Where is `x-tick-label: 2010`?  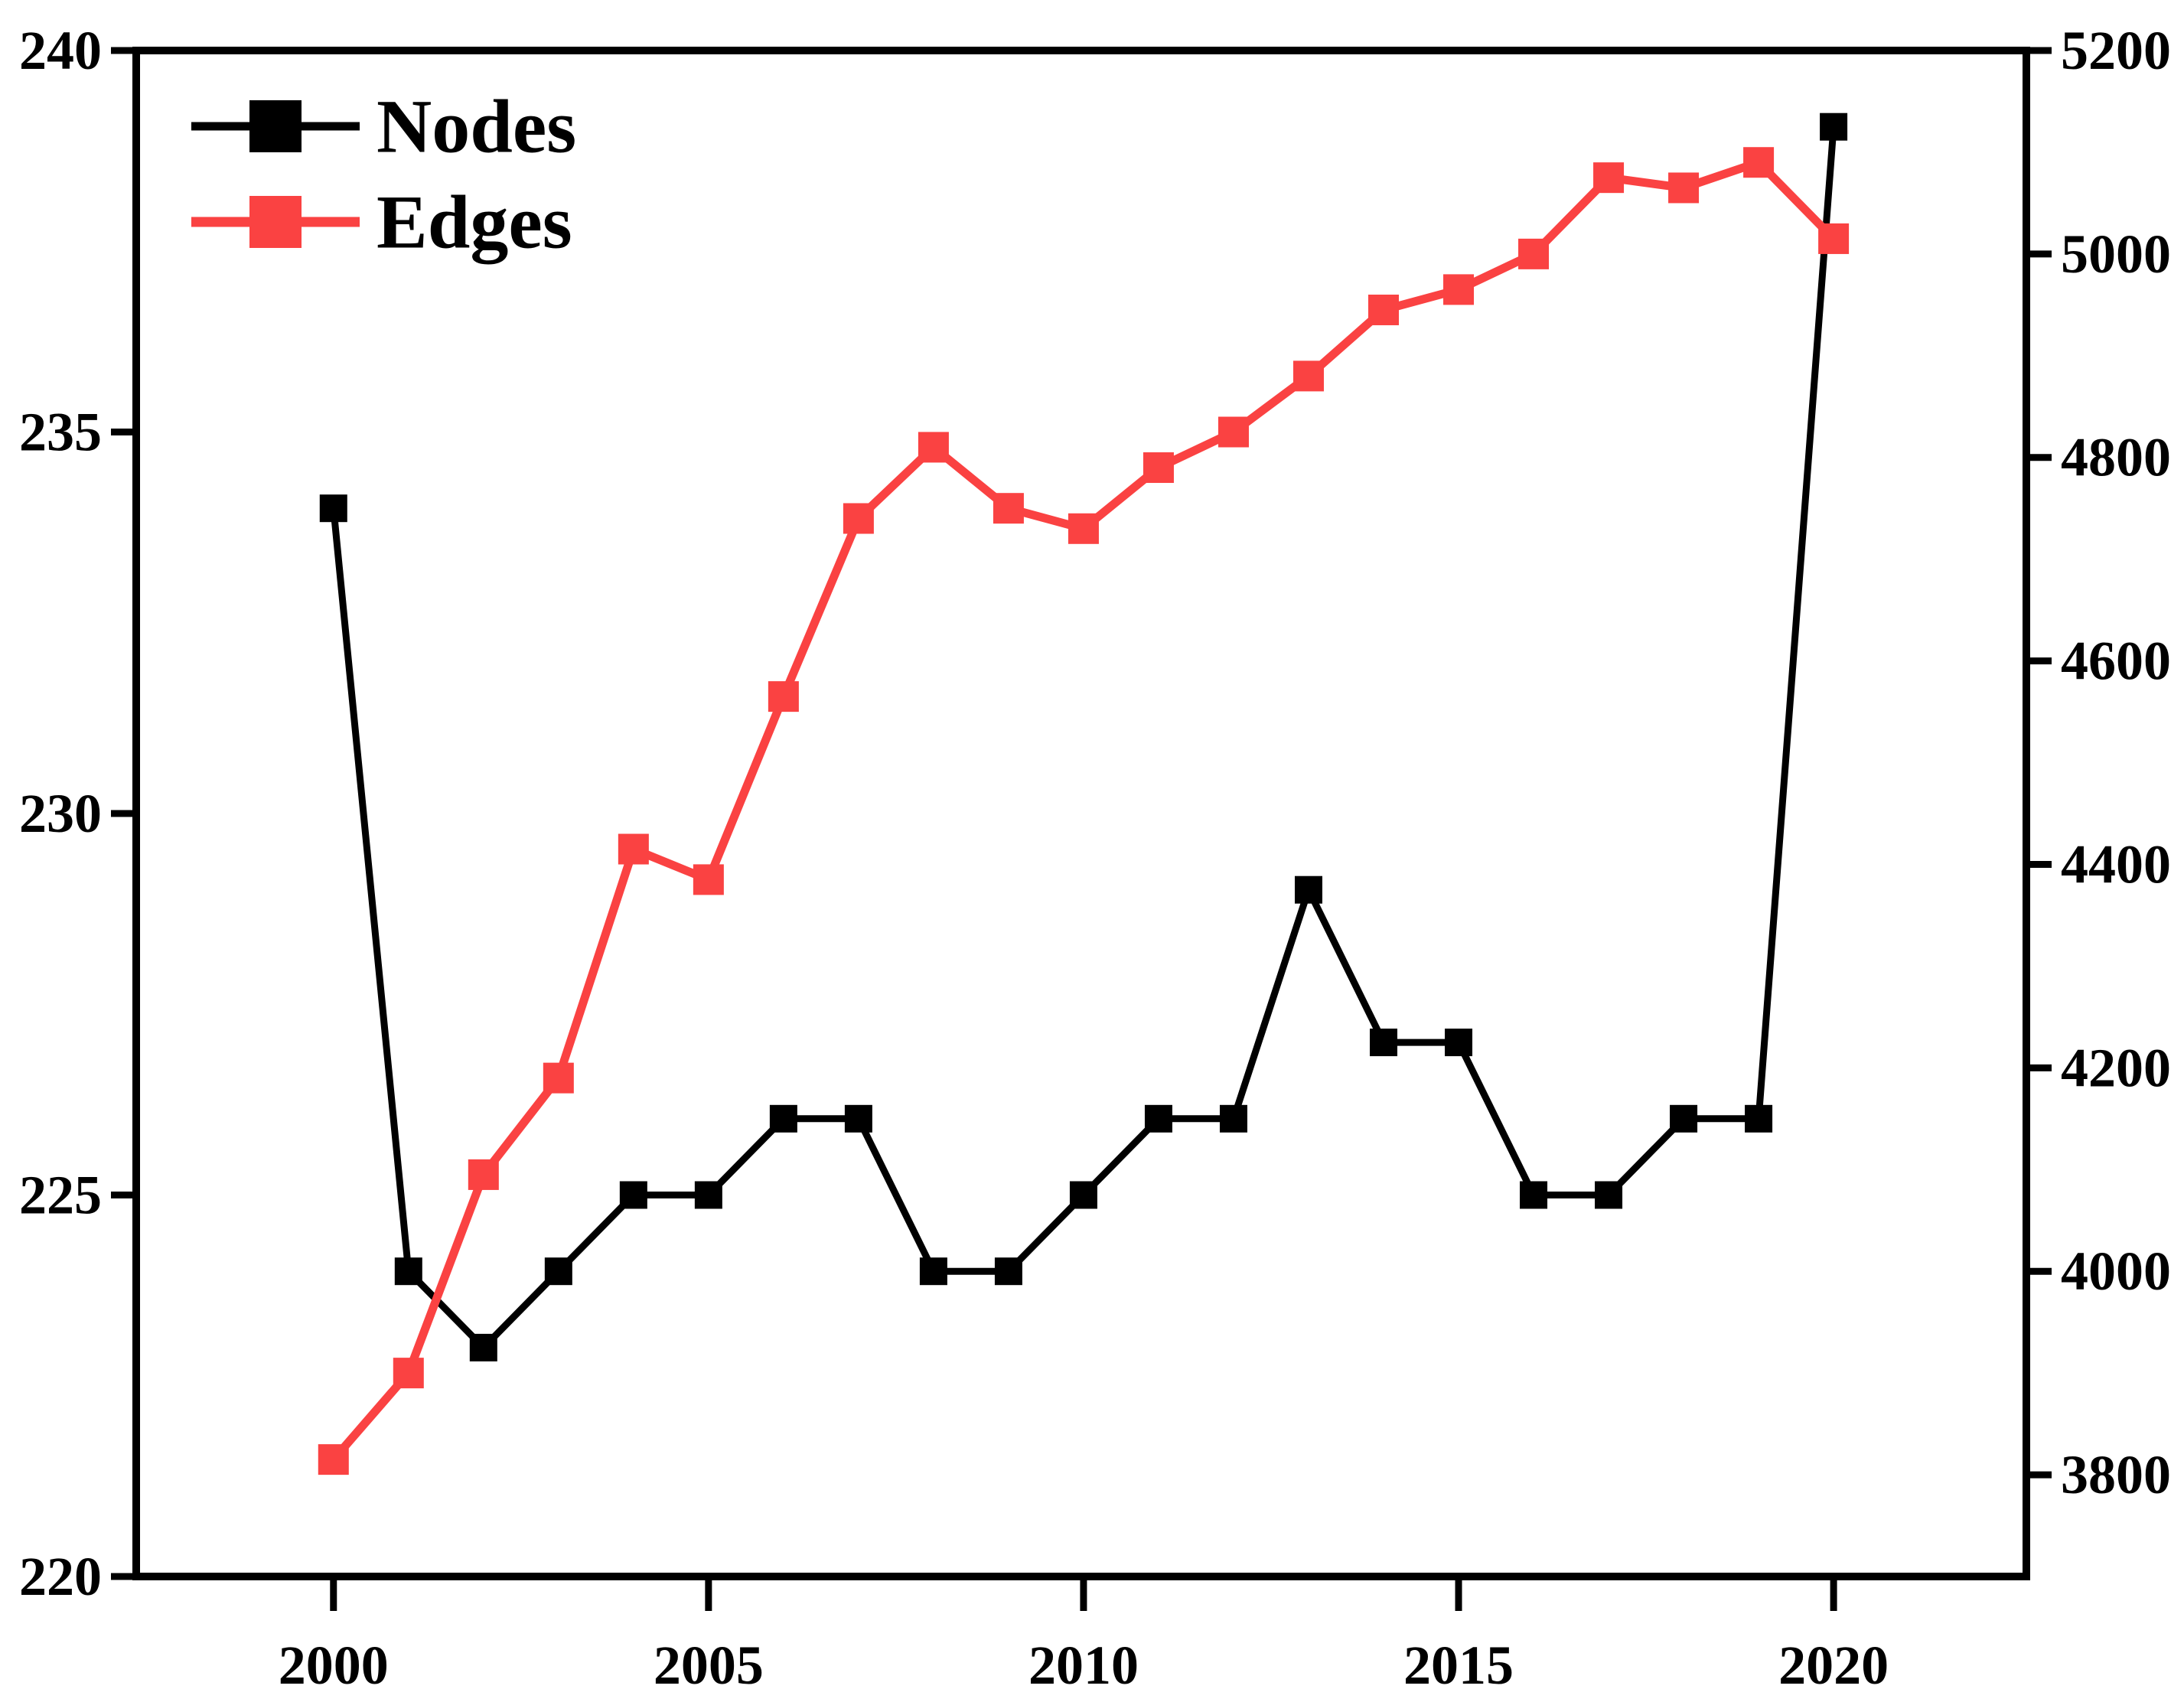
x-tick-label: 2010 is located at coordinates (1083, 1662).